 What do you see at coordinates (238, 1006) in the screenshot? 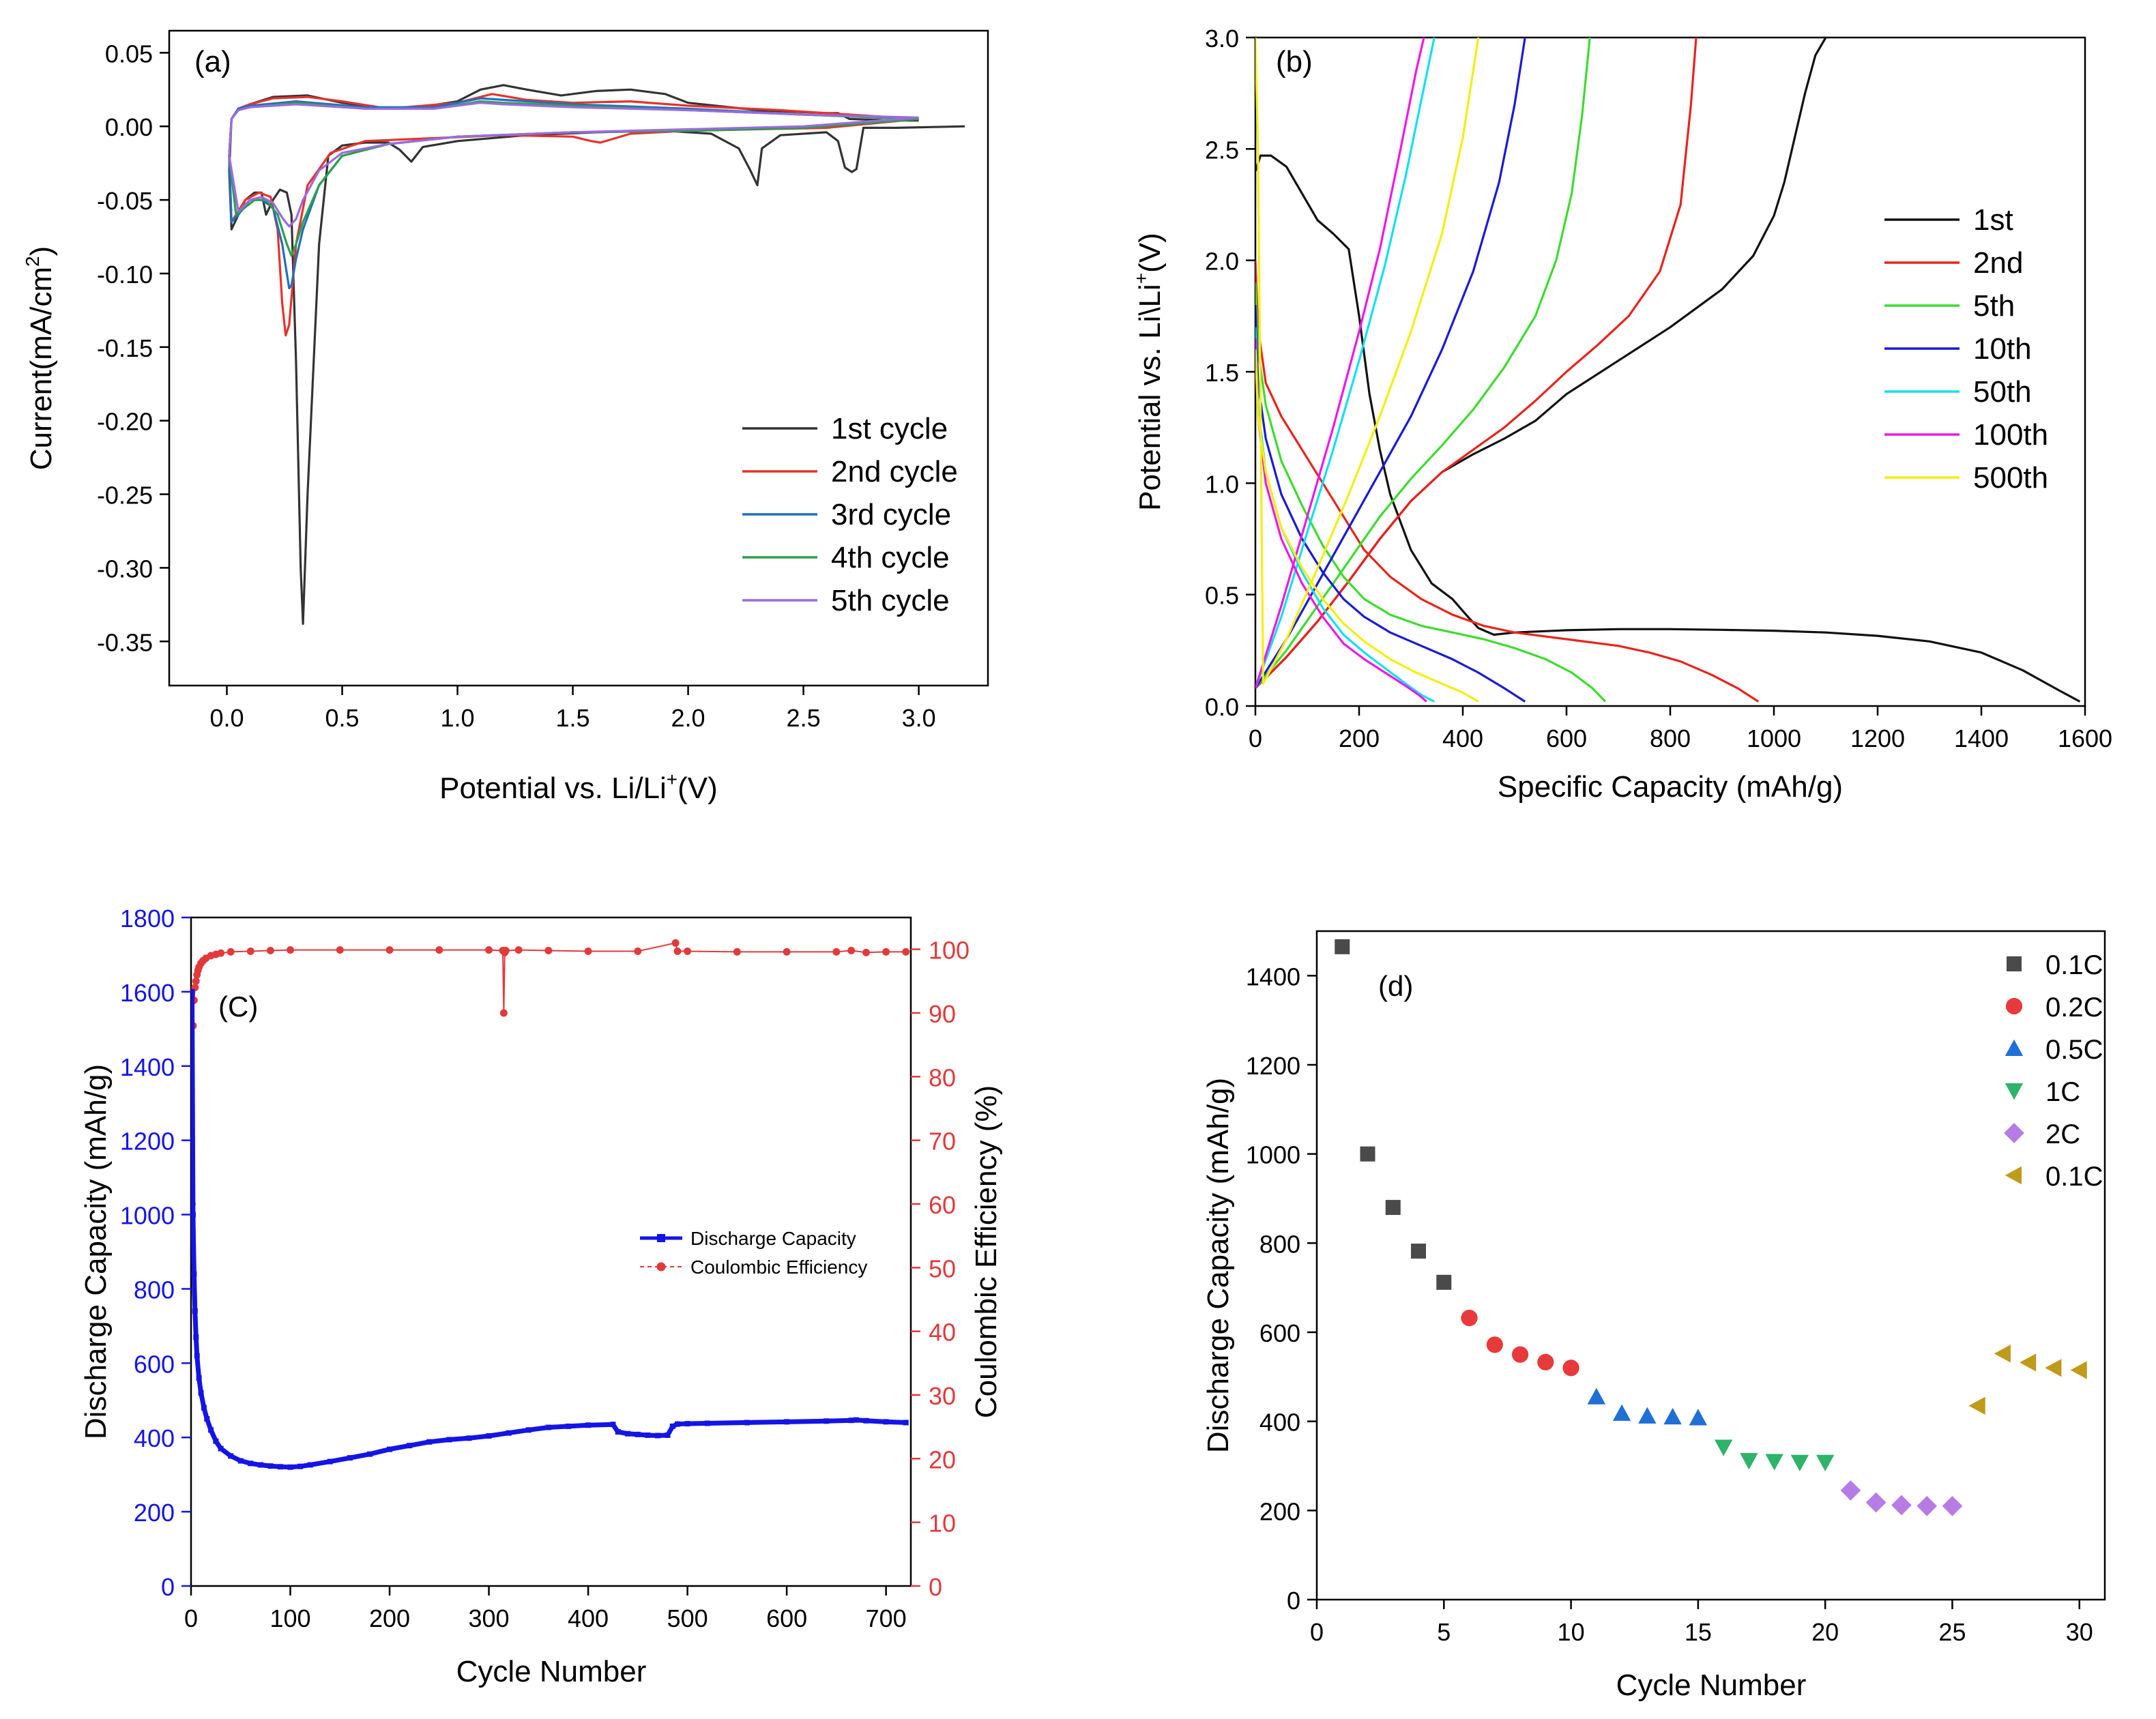
I see `panel-c-label: (C)` at bounding box center [238, 1006].